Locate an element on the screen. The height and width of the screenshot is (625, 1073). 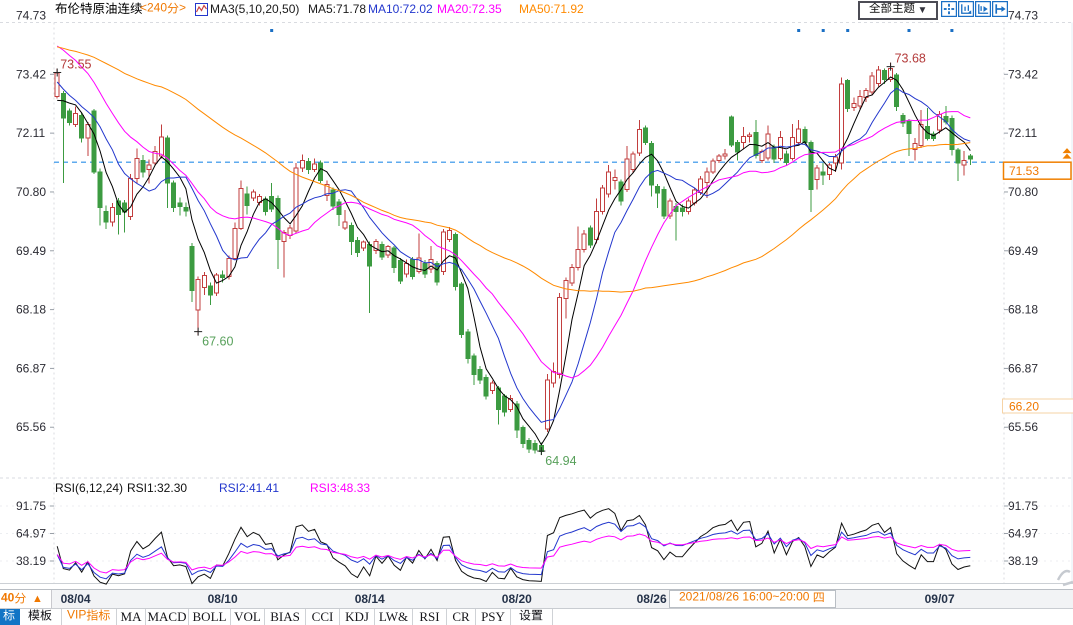
tab-lw: LW& is located at coordinates (394, 617).